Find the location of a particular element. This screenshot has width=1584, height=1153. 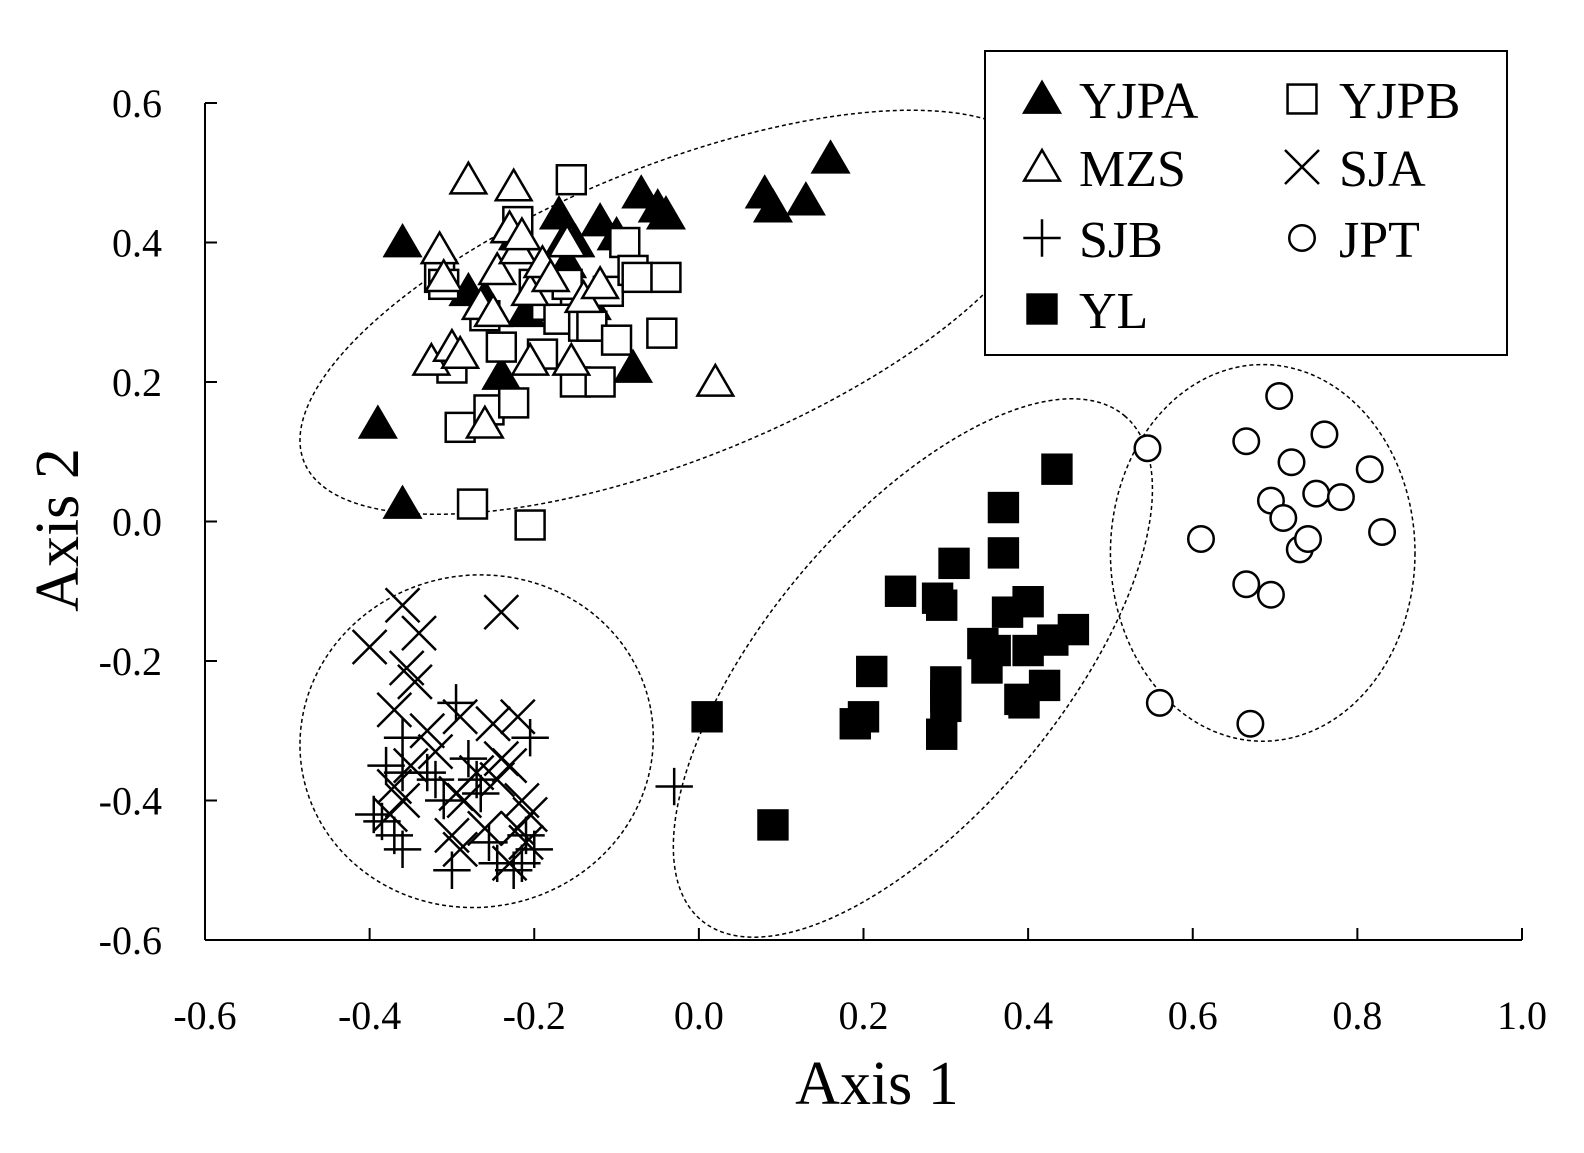

y-tick-label: -0.4 is located at coordinates (130, 801).